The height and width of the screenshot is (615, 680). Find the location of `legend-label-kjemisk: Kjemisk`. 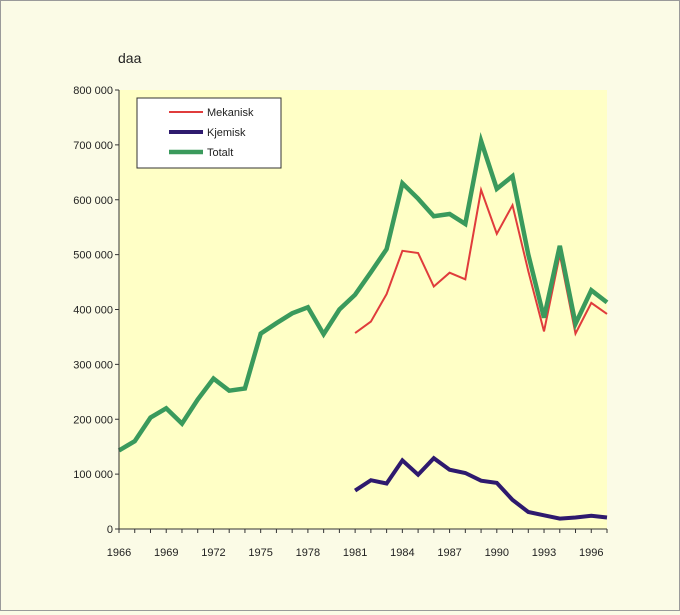

legend-label-kjemisk: Kjemisk is located at coordinates (226, 133).